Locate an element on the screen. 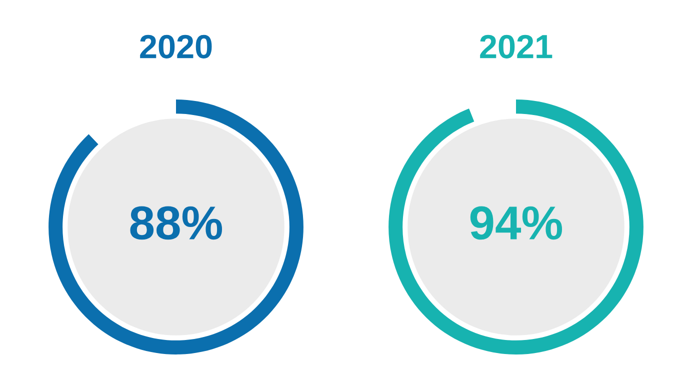 This screenshot has height=384, width=684. data-label: 88% is located at coordinates (176, 223).